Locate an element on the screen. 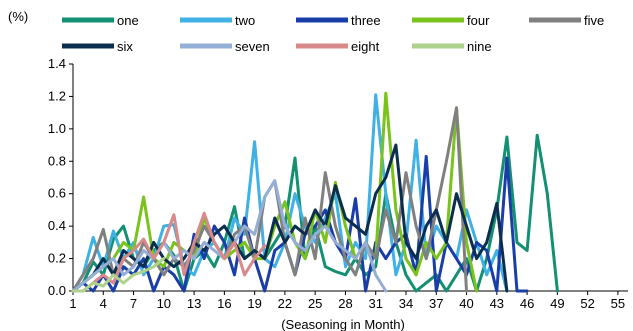 The image size is (633, 331). x-tick-label: 52 is located at coordinates (587, 303).